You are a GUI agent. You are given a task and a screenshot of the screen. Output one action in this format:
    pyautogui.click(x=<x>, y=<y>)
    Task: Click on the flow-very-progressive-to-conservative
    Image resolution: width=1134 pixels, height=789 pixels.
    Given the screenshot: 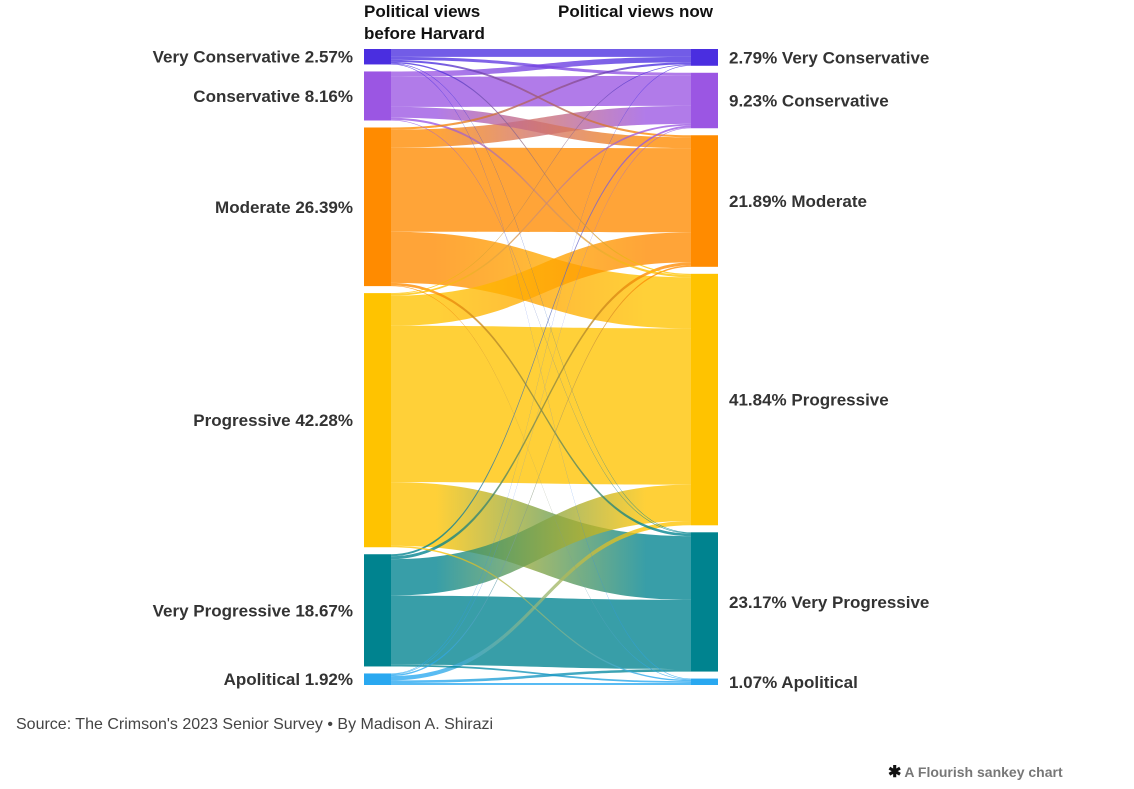 What is the action you would take?
    pyautogui.click(x=541, y=341)
    